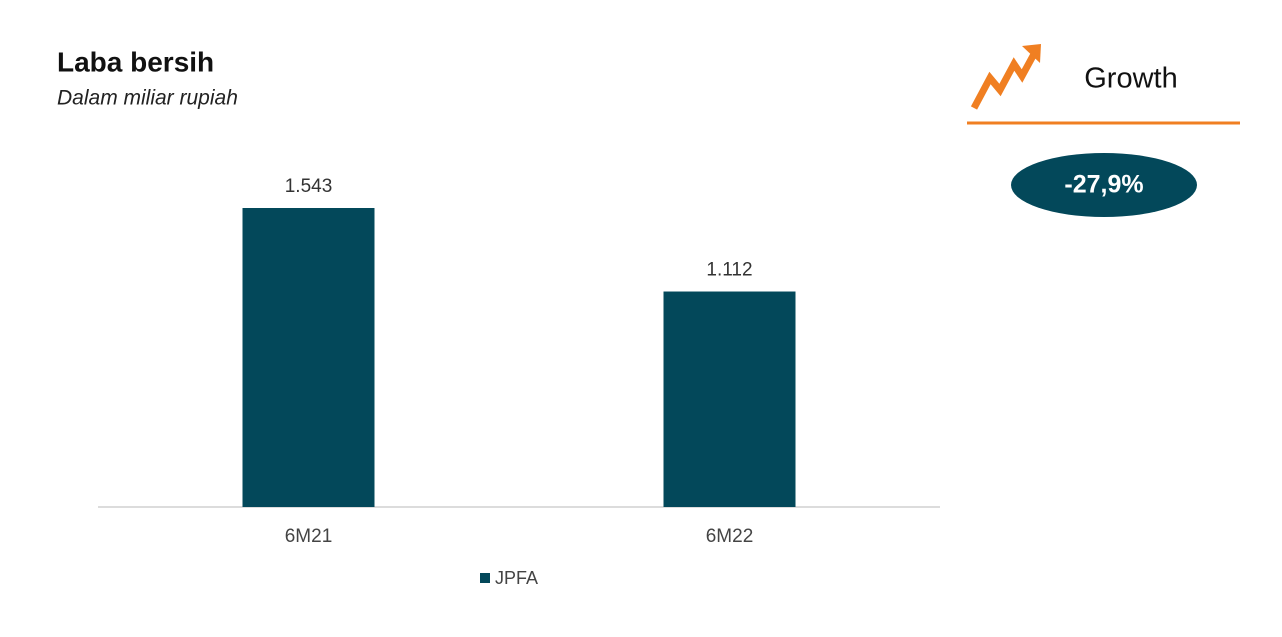 This screenshot has height=637, width=1282. What do you see at coordinates (309, 186) in the screenshot?
I see `data-label: 1.543` at bounding box center [309, 186].